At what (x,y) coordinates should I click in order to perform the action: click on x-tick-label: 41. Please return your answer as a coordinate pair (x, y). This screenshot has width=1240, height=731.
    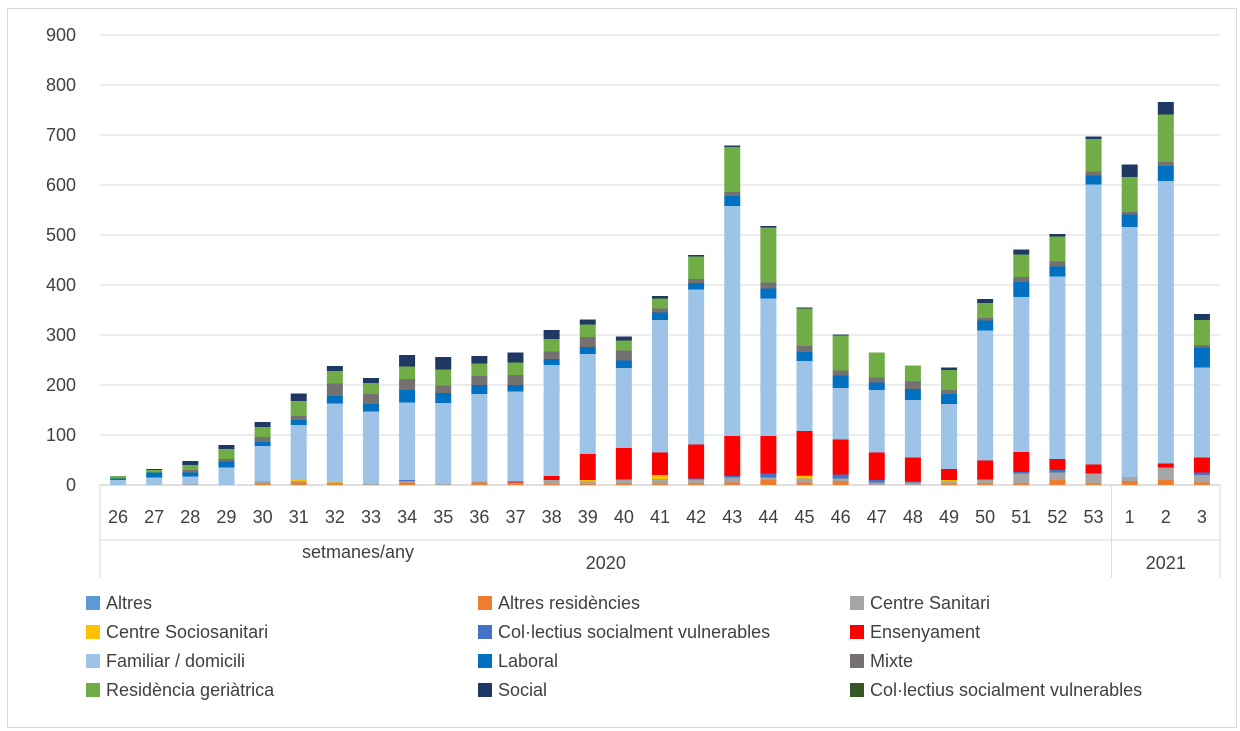
    Looking at the image, I should click on (660, 517).